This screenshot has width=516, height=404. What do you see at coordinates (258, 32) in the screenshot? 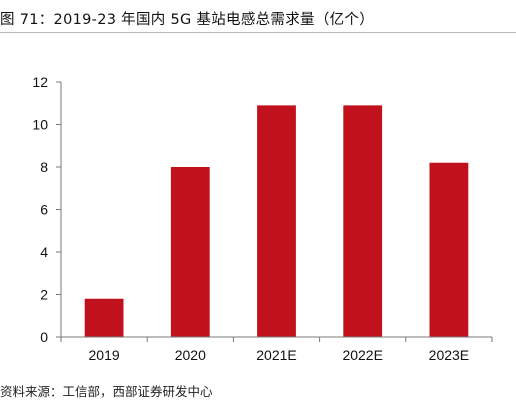
I see `title-divider` at bounding box center [258, 32].